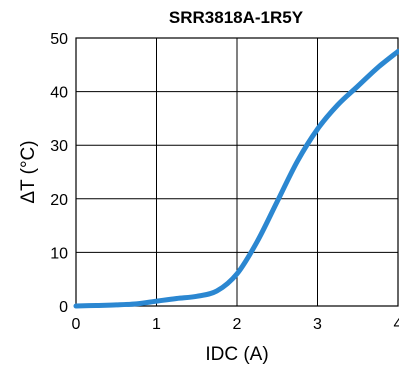  Describe the element at coordinates (59, 146) in the screenshot. I see `y-tick-label: 30` at that location.